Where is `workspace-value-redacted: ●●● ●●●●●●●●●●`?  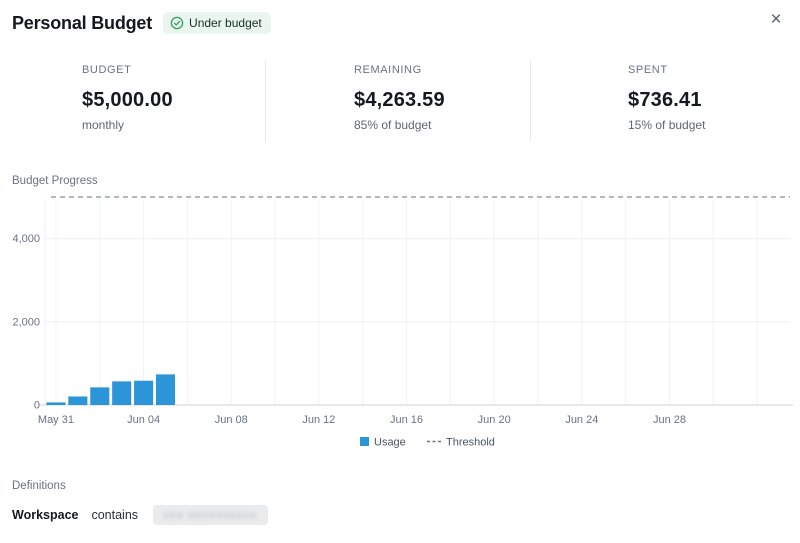 workspace-value-redacted: ●●● ●●●●●●●●●● is located at coordinates (211, 515).